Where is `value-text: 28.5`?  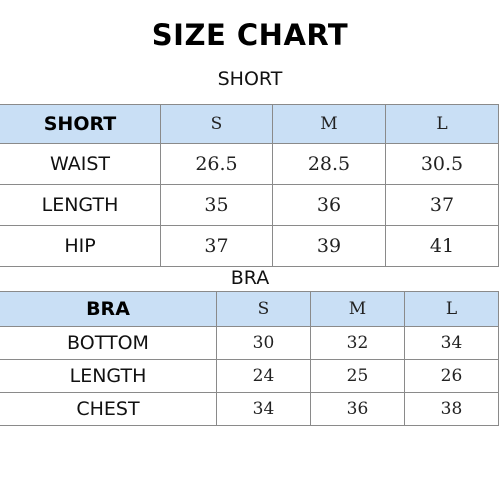 value-text: 28.5 is located at coordinates (329, 164).